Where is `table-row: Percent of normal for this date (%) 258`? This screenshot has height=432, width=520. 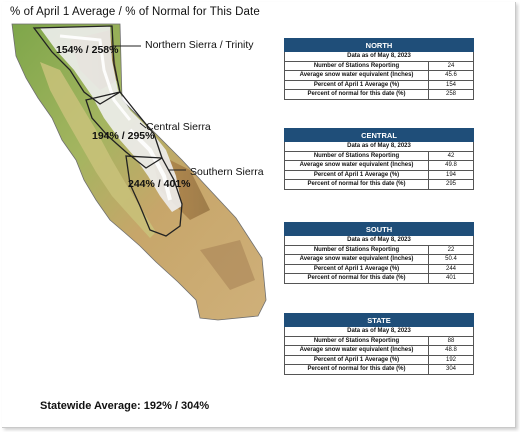
table-row: Percent of normal for this date (%) 258 is located at coordinates (379, 94).